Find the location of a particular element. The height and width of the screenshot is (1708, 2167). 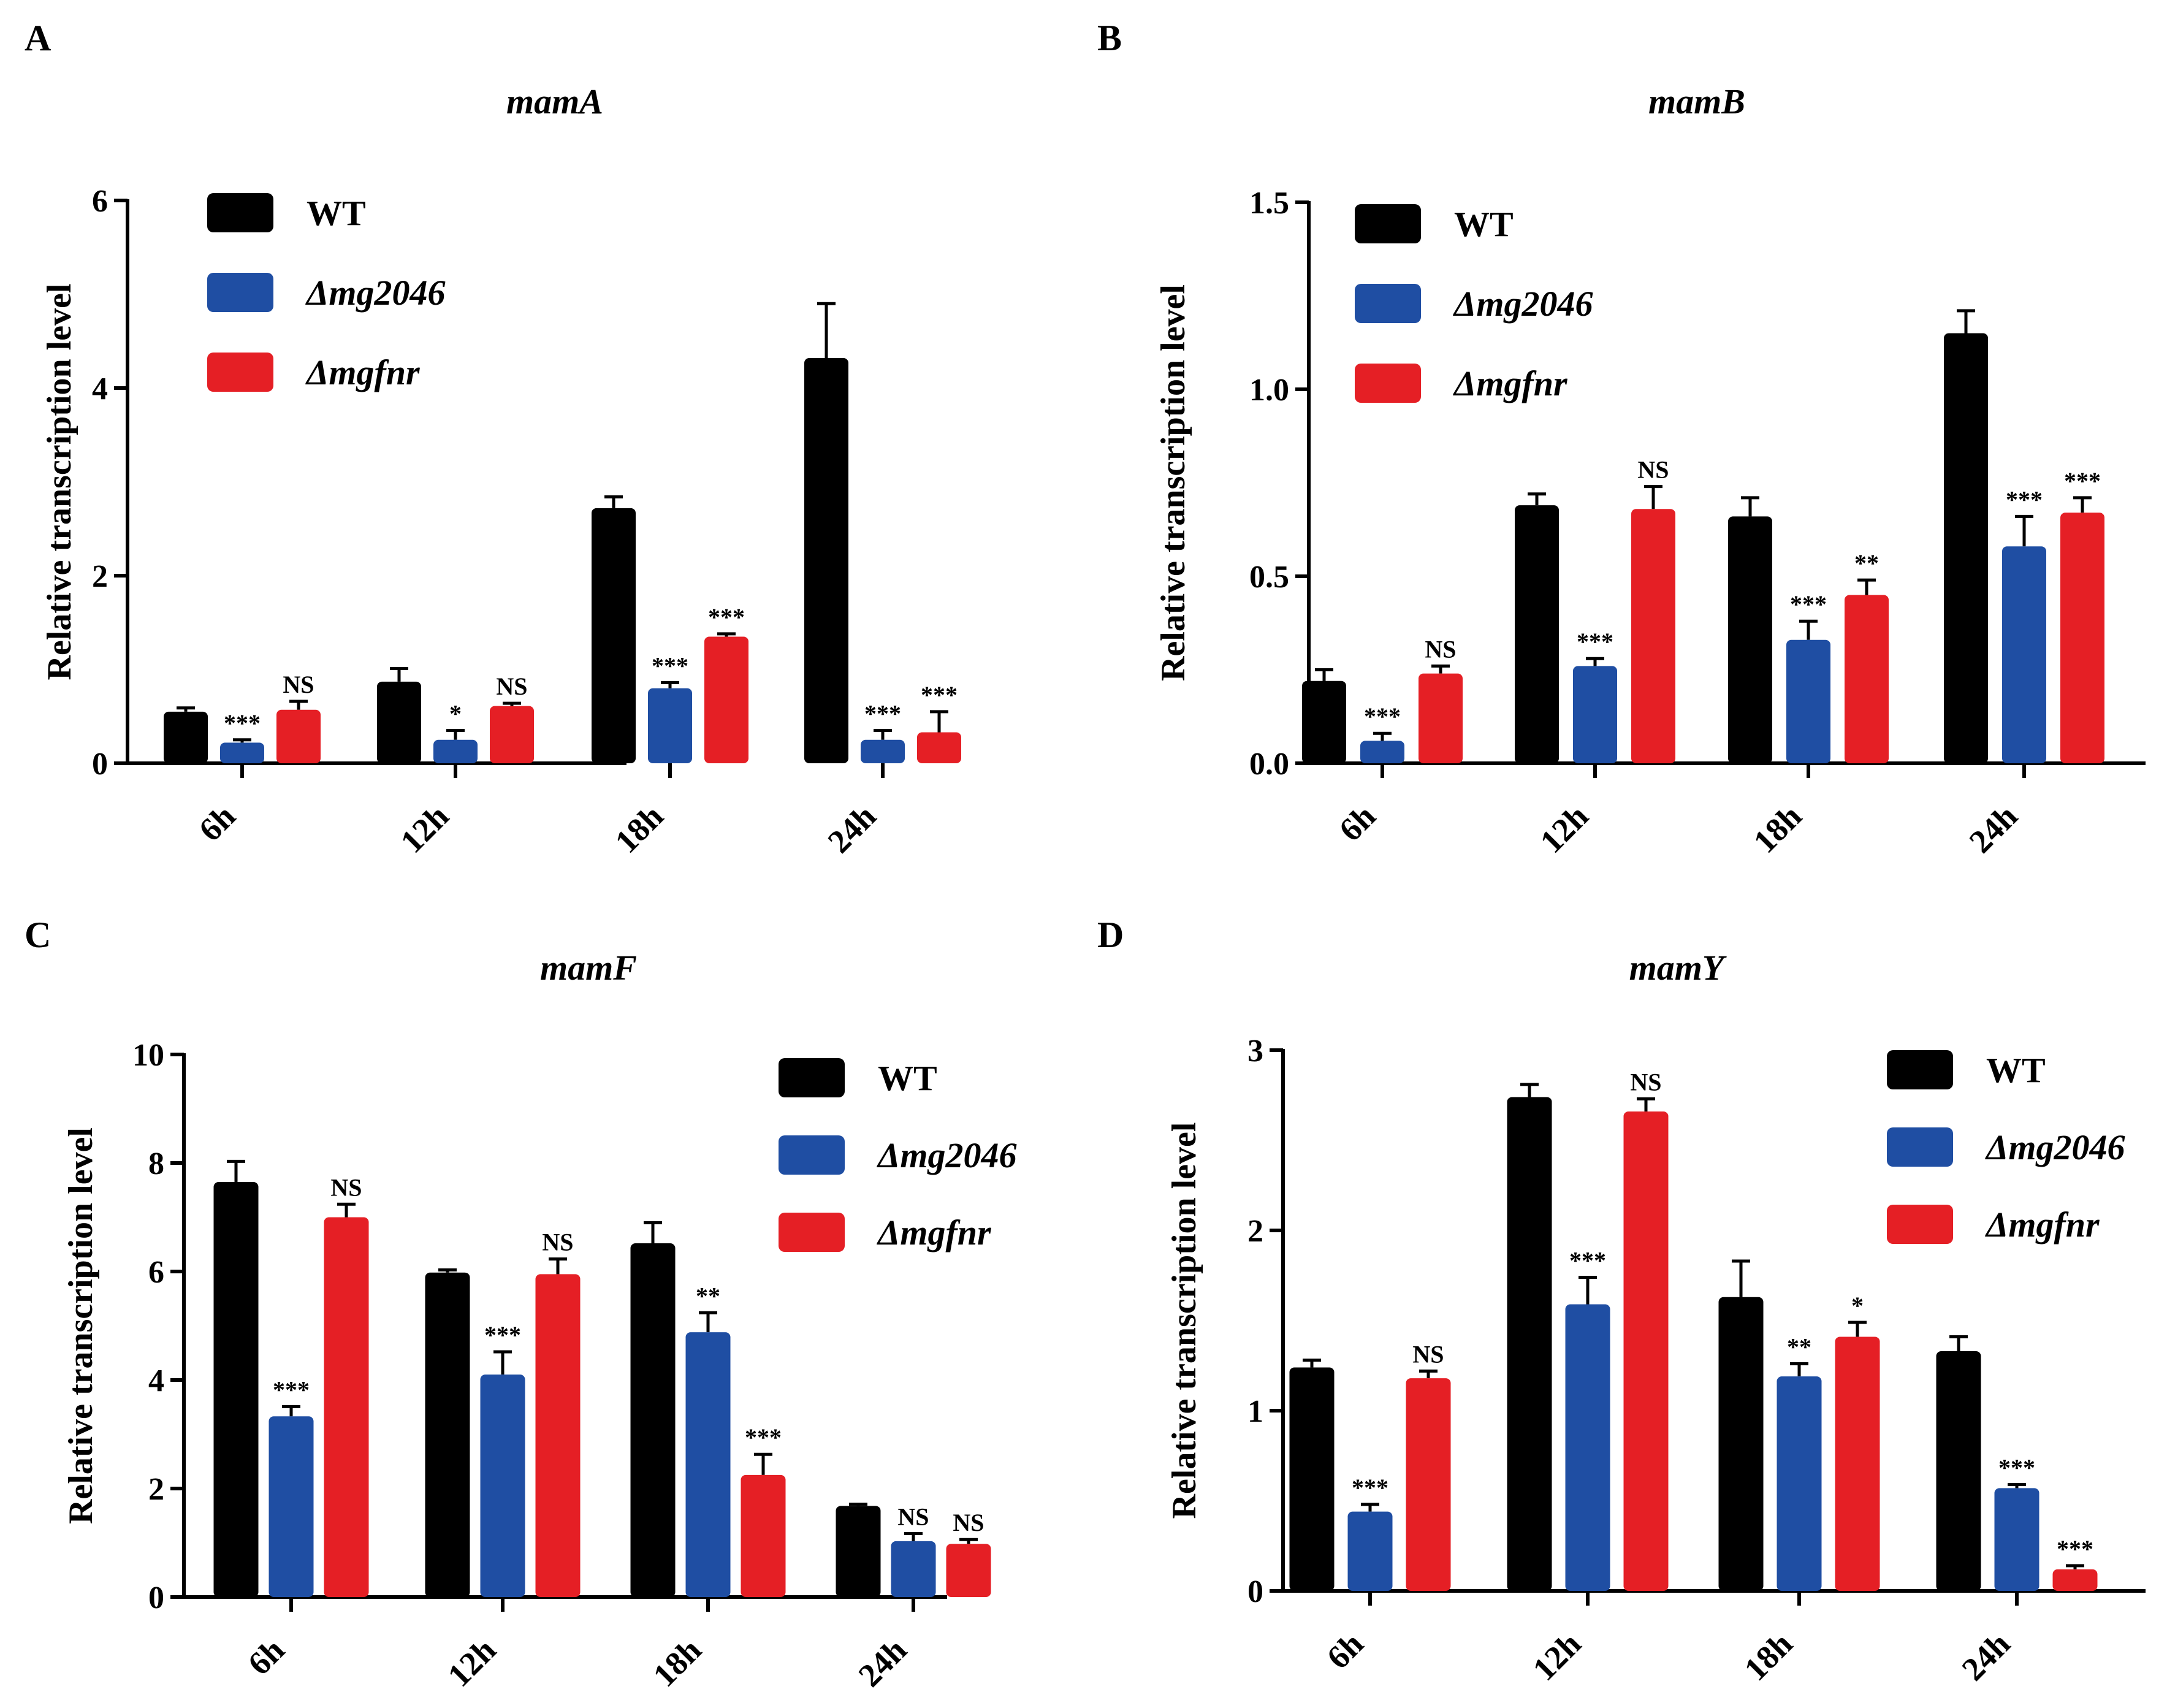

panel-letter: A is located at coordinates (38, 38).